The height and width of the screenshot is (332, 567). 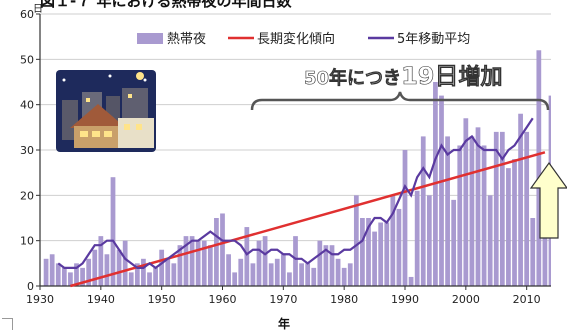 I want to click on bar-1994, so click(x=429, y=240).